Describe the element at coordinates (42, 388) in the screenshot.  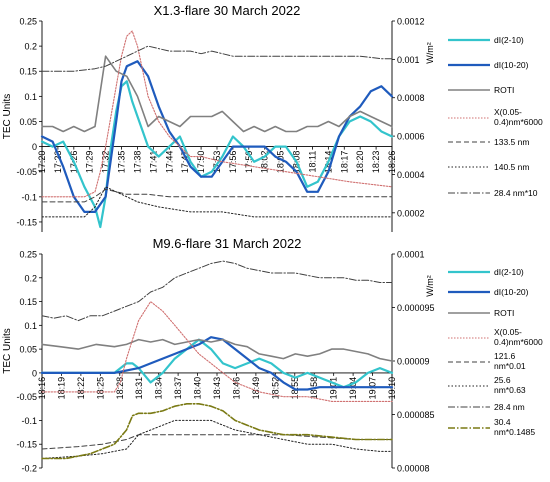
I see `x-tick-label: 18:16` at that location.